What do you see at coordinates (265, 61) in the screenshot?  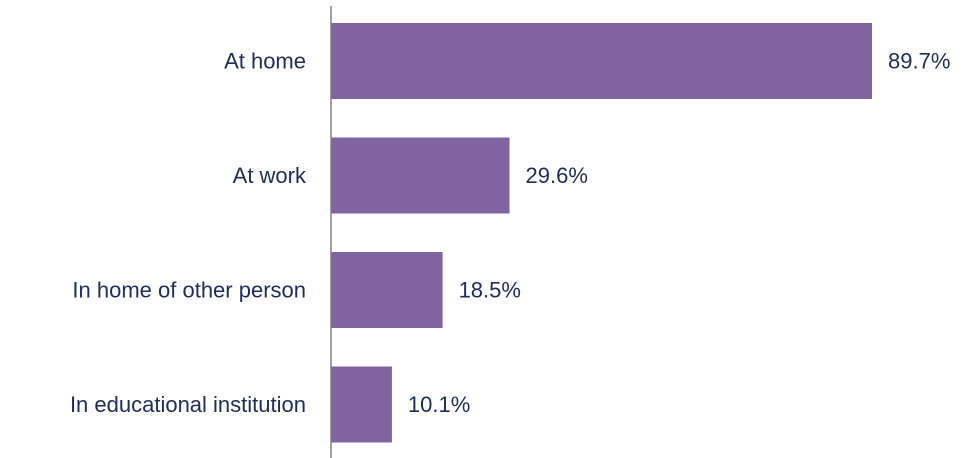 I see `category-label: At home` at bounding box center [265, 61].